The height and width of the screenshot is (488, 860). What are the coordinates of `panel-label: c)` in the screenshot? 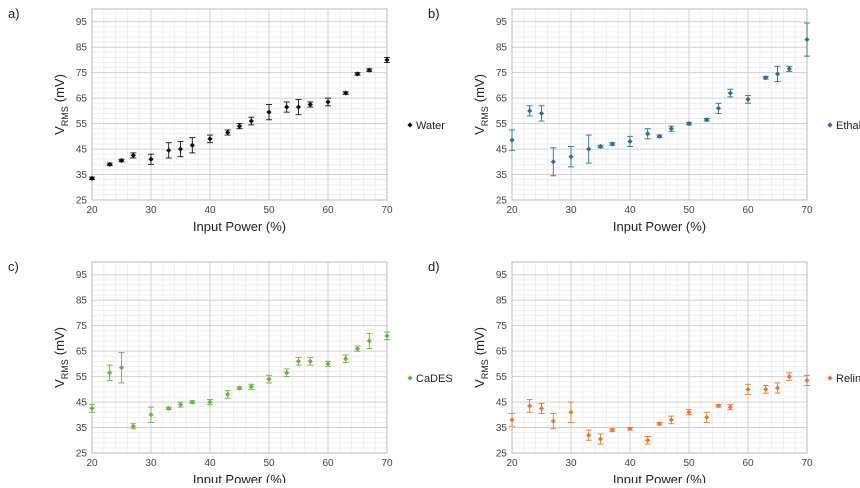 It's located at (13, 266).